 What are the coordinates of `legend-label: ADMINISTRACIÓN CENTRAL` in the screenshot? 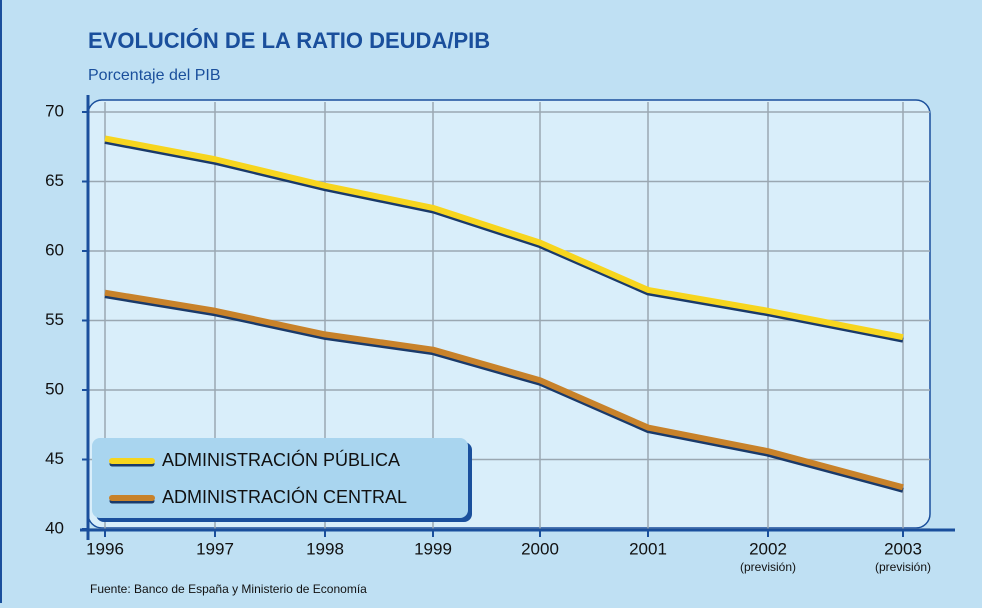 It's located at (284, 496).